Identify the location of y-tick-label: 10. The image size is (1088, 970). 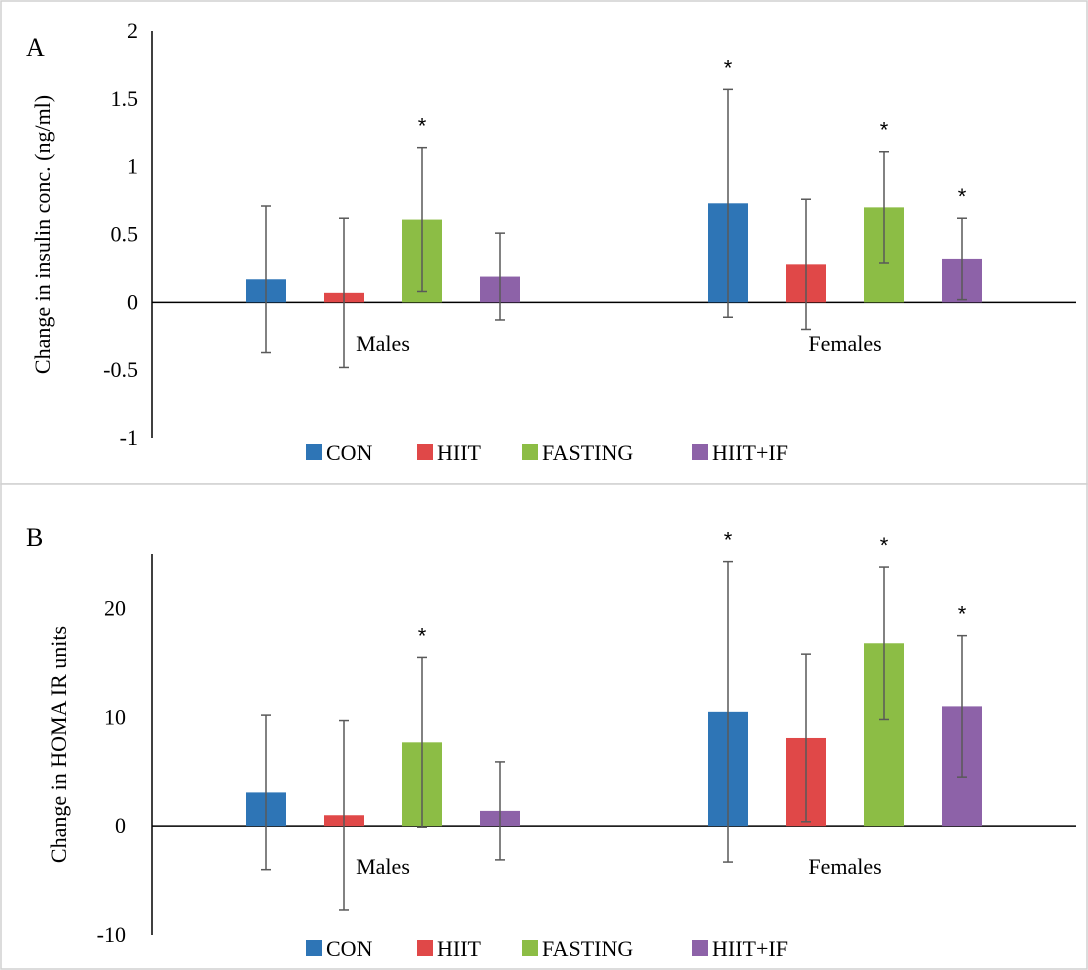
(115, 716).